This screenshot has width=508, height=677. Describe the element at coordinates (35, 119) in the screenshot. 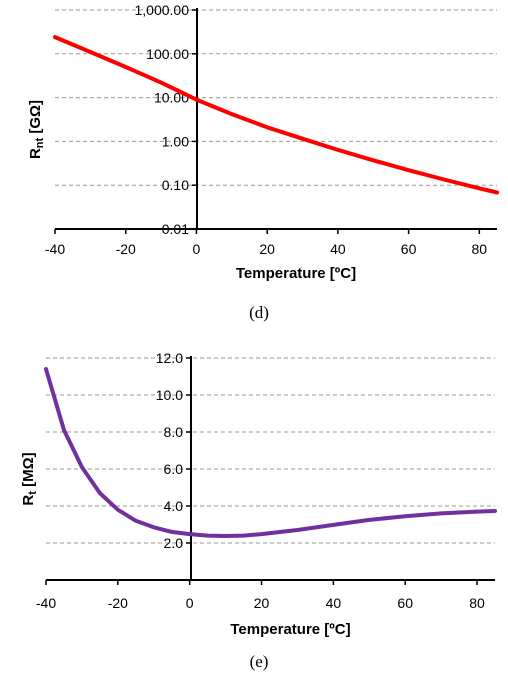

I see `d-y-axis-title-unit: [GΩ]` at that location.